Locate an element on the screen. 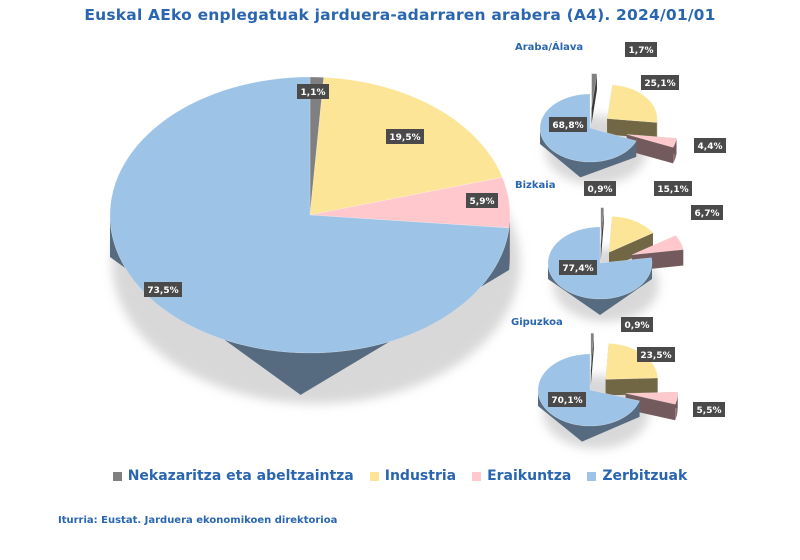 The image size is (800, 560). svg-text: 4,4% is located at coordinates (710, 147).